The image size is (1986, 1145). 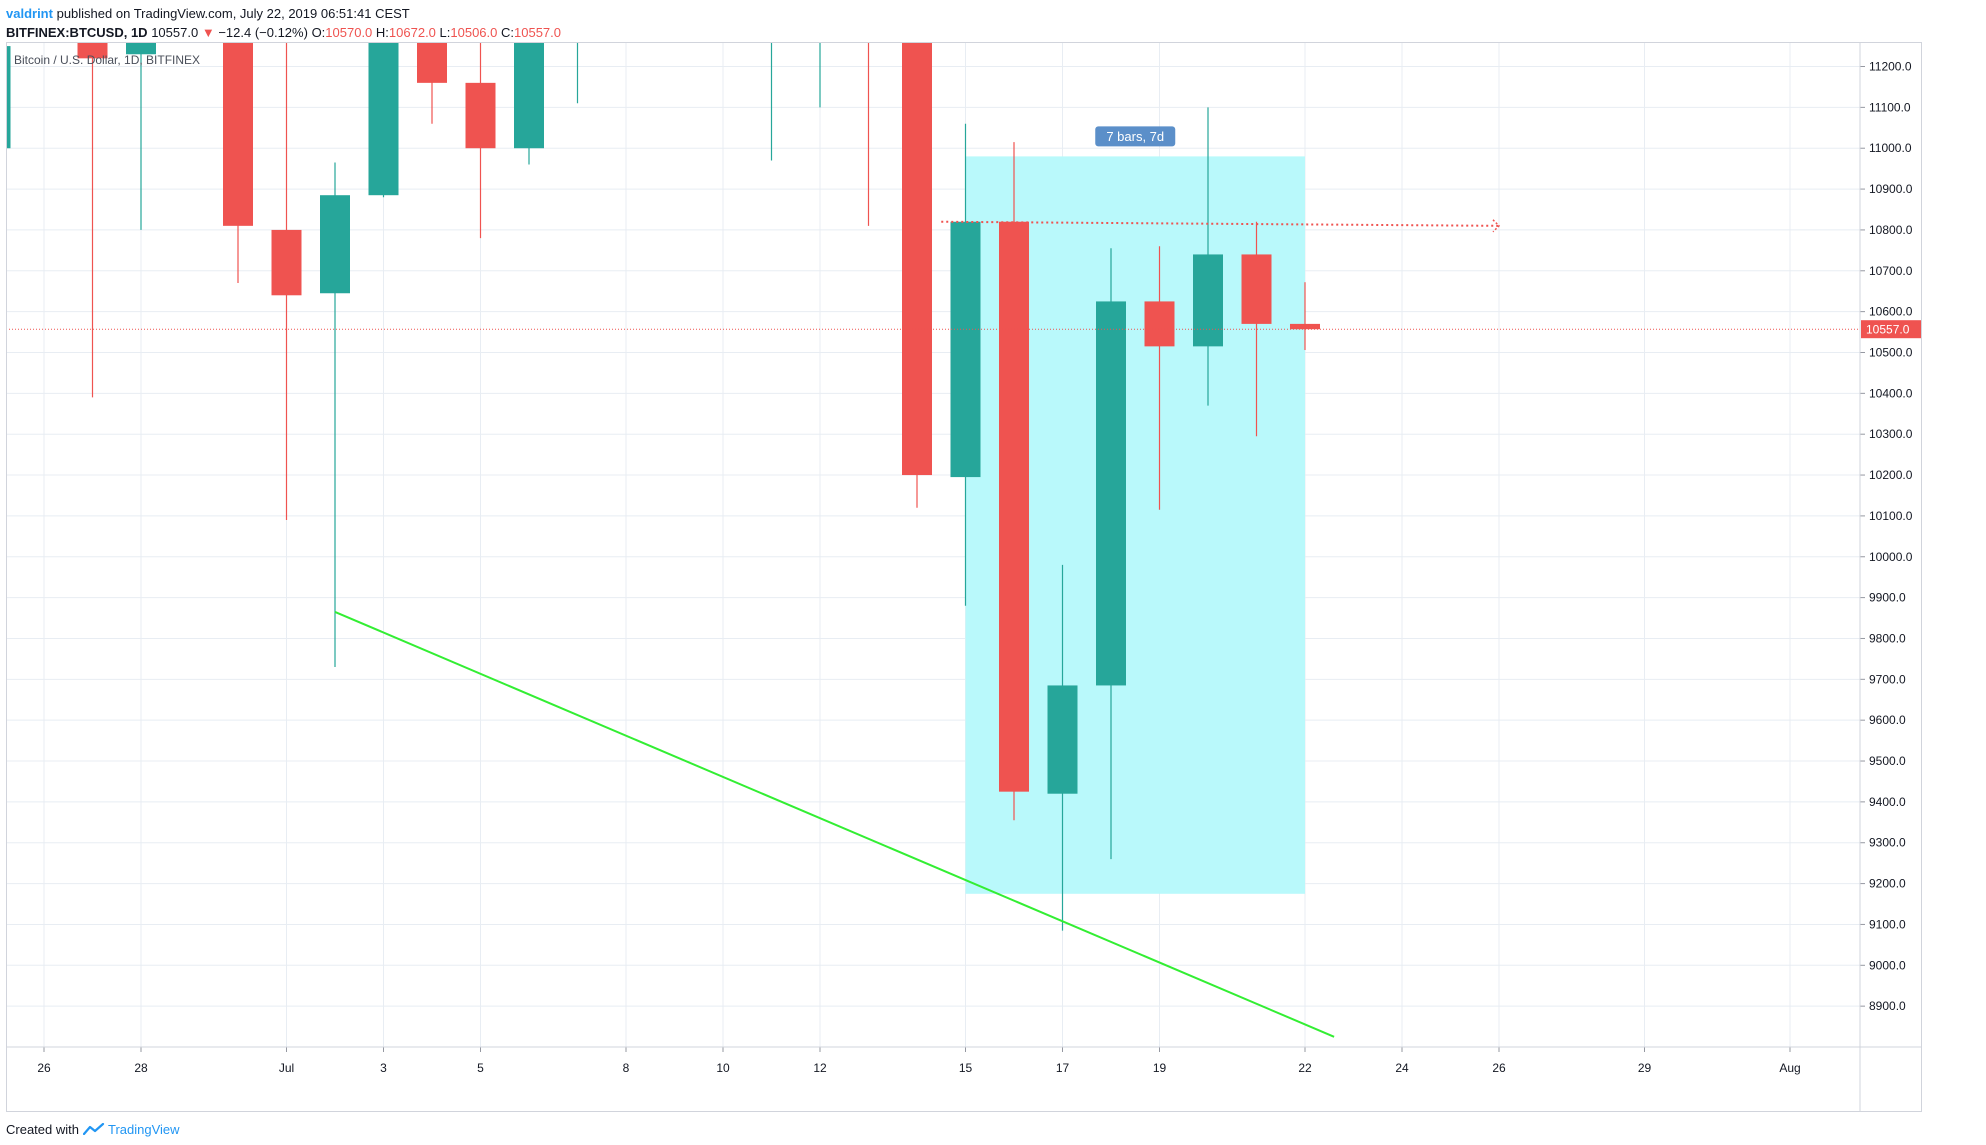 What do you see at coordinates (445, 32) in the screenshot?
I see `low-label: L:` at bounding box center [445, 32].